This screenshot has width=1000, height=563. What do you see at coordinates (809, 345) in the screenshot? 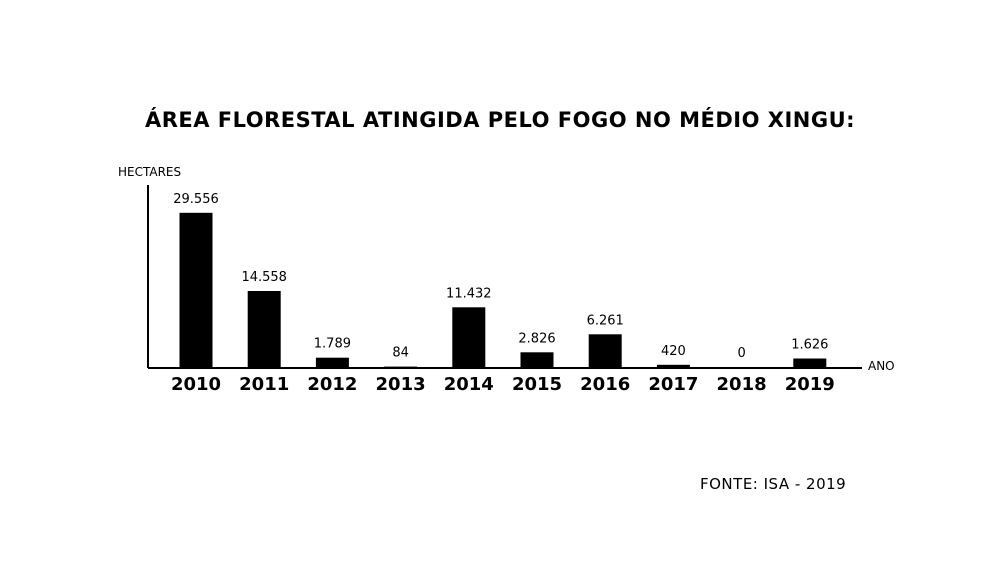
I see `value-label-2019: 1.626` at bounding box center [809, 345].